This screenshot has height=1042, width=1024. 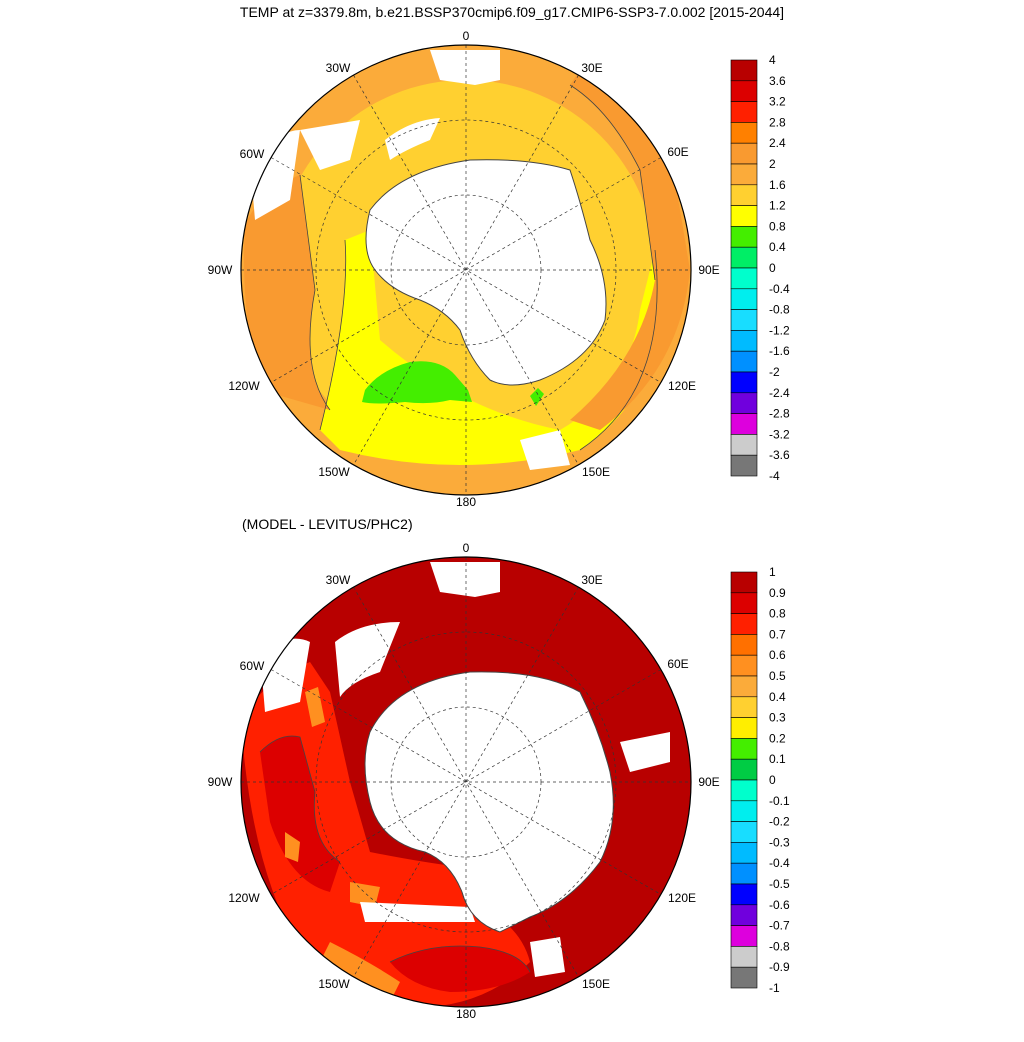 I want to click on top-lon-label: 90E, so click(x=708, y=270).